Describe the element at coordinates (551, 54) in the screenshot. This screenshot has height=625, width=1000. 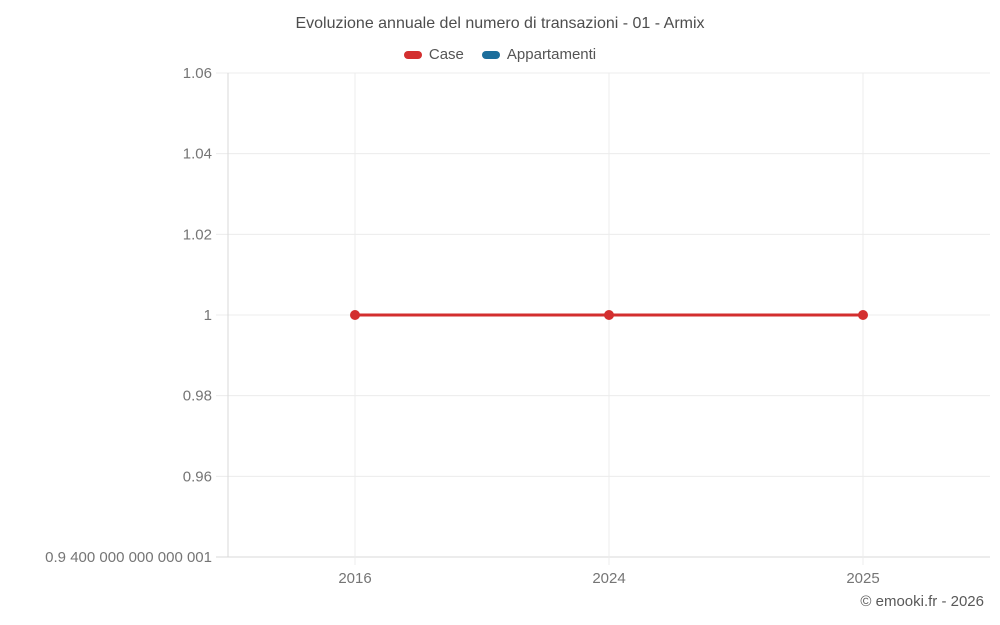
I see `legend-label-appartamenti: Appartamenti` at that location.